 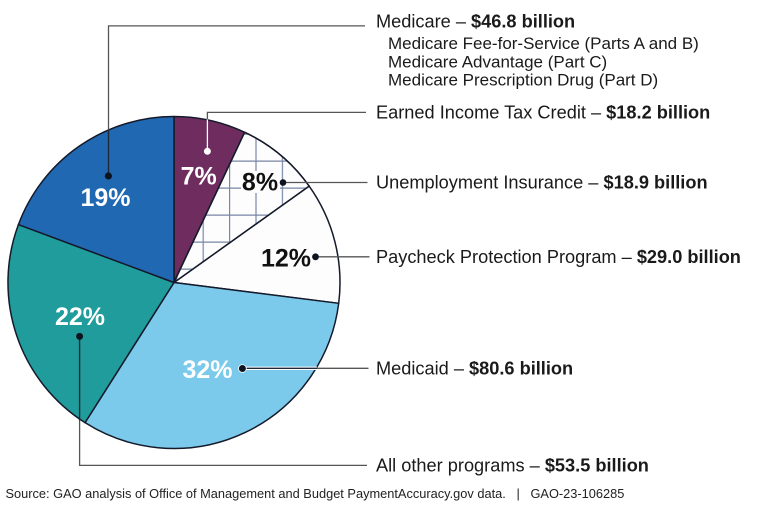 What do you see at coordinates (207, 370) in the screenshot?
I see `svg-text: 32%` at bounding box center [207, 370].